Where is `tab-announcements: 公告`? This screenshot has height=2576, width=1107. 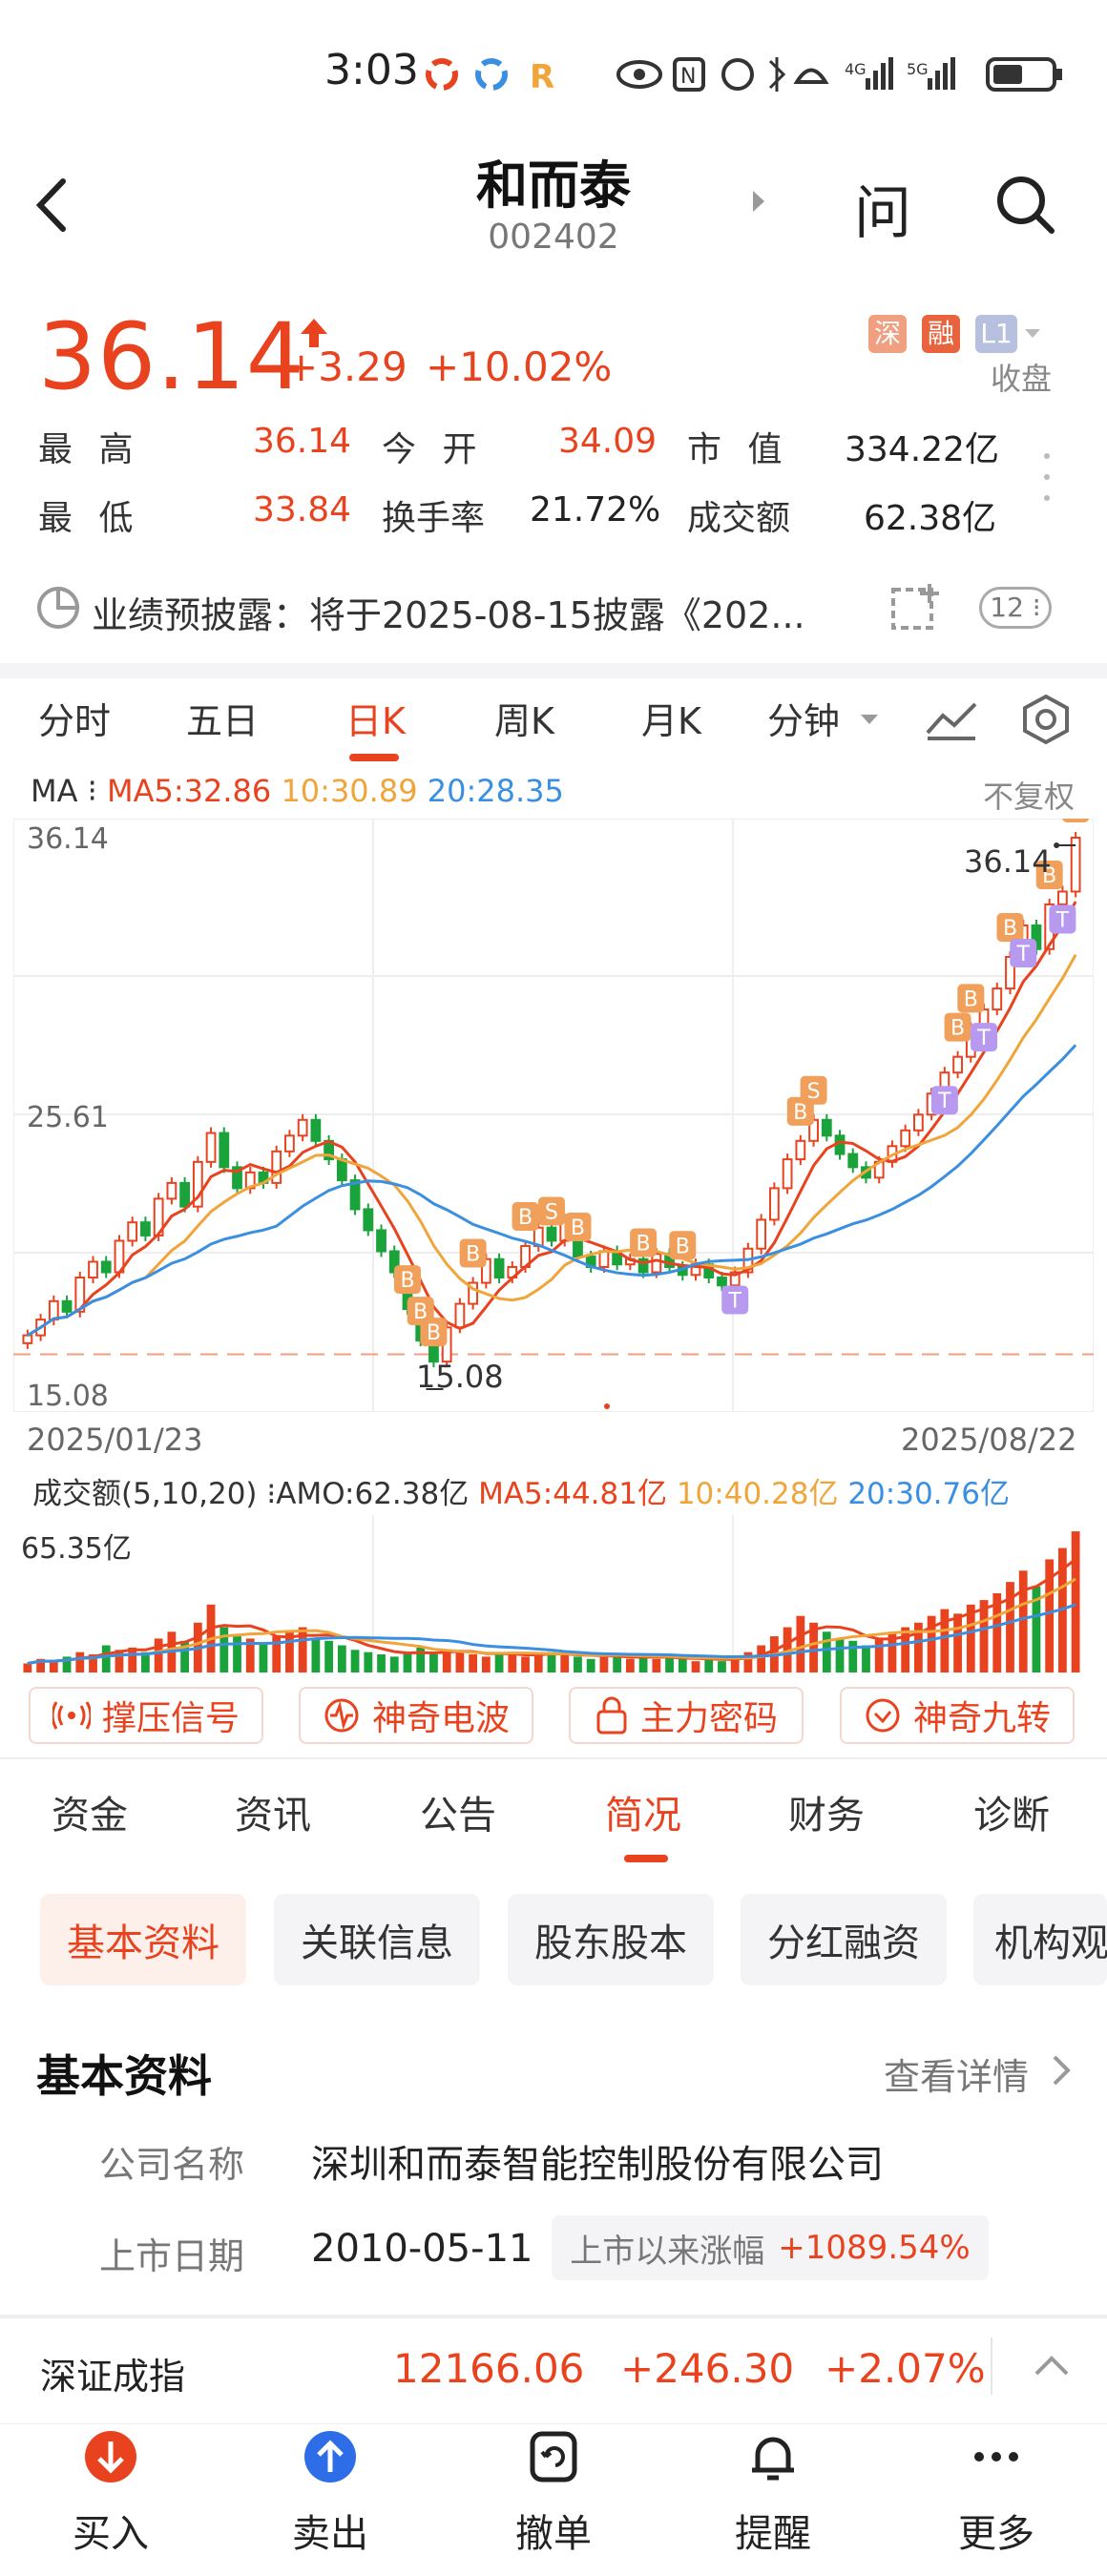
tab-announcements: 公告 is located at coordinates (458, 1816).